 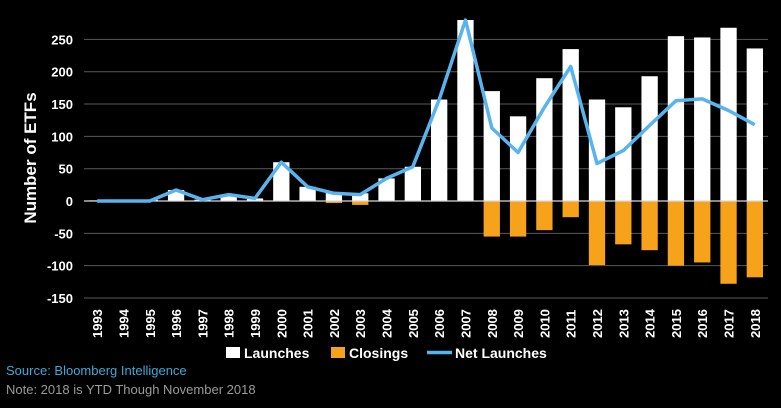 What do you see at coordinates (623, 323) in the screenshot?
I see `x-tick-label: 2013` at bounding box center [623, 323].